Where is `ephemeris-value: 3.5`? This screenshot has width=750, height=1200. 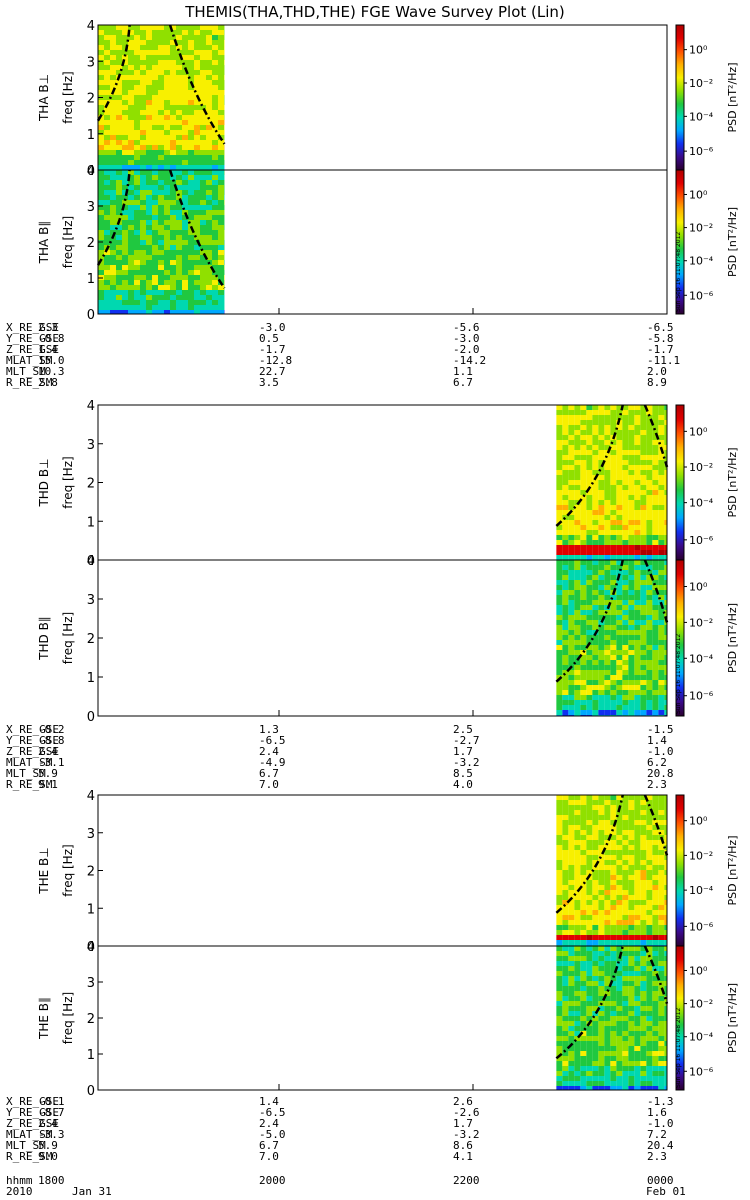
ephemeris-value: 3.5 is located at coordinates (269, 382).